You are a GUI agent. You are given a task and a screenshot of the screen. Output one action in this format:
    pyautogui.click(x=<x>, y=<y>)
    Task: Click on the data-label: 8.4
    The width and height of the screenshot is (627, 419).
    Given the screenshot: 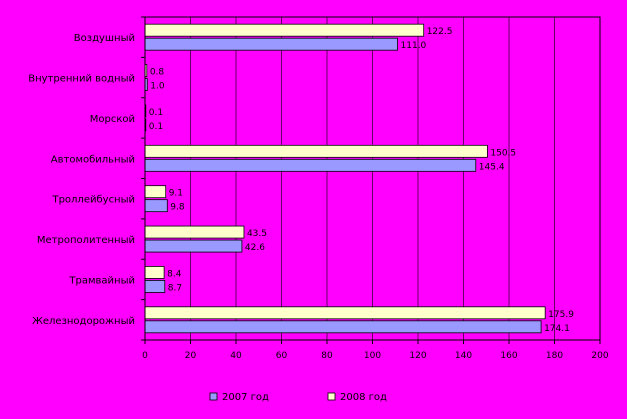 What is the action you would take?
    pyautogui.click(x=174, y=274)
    